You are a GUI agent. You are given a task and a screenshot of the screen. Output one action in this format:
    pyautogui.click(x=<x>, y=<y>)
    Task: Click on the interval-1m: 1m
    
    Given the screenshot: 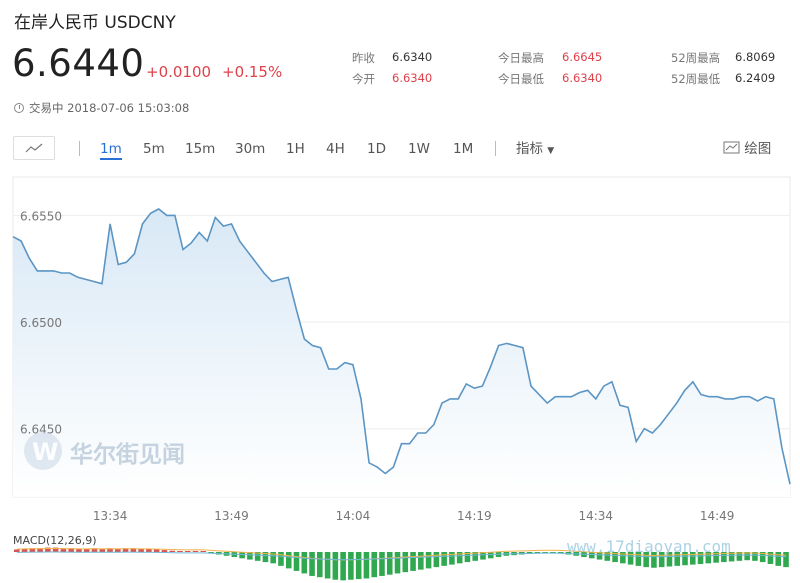 What is the action you would take?
    pyautogui.click(x=111, y=148)
    